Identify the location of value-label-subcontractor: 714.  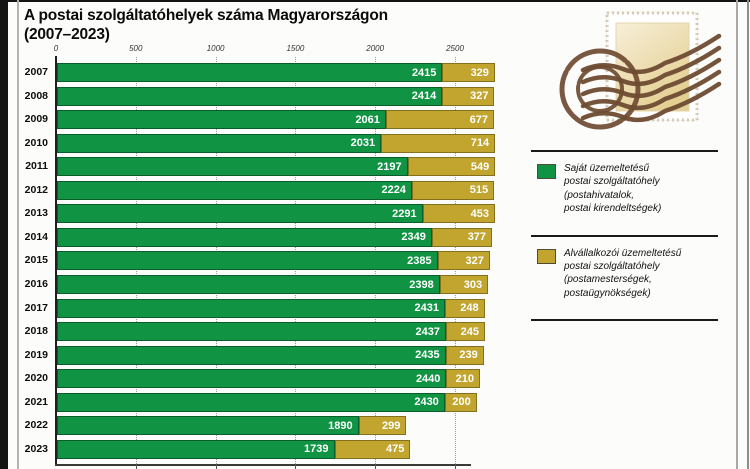
(480, 143).